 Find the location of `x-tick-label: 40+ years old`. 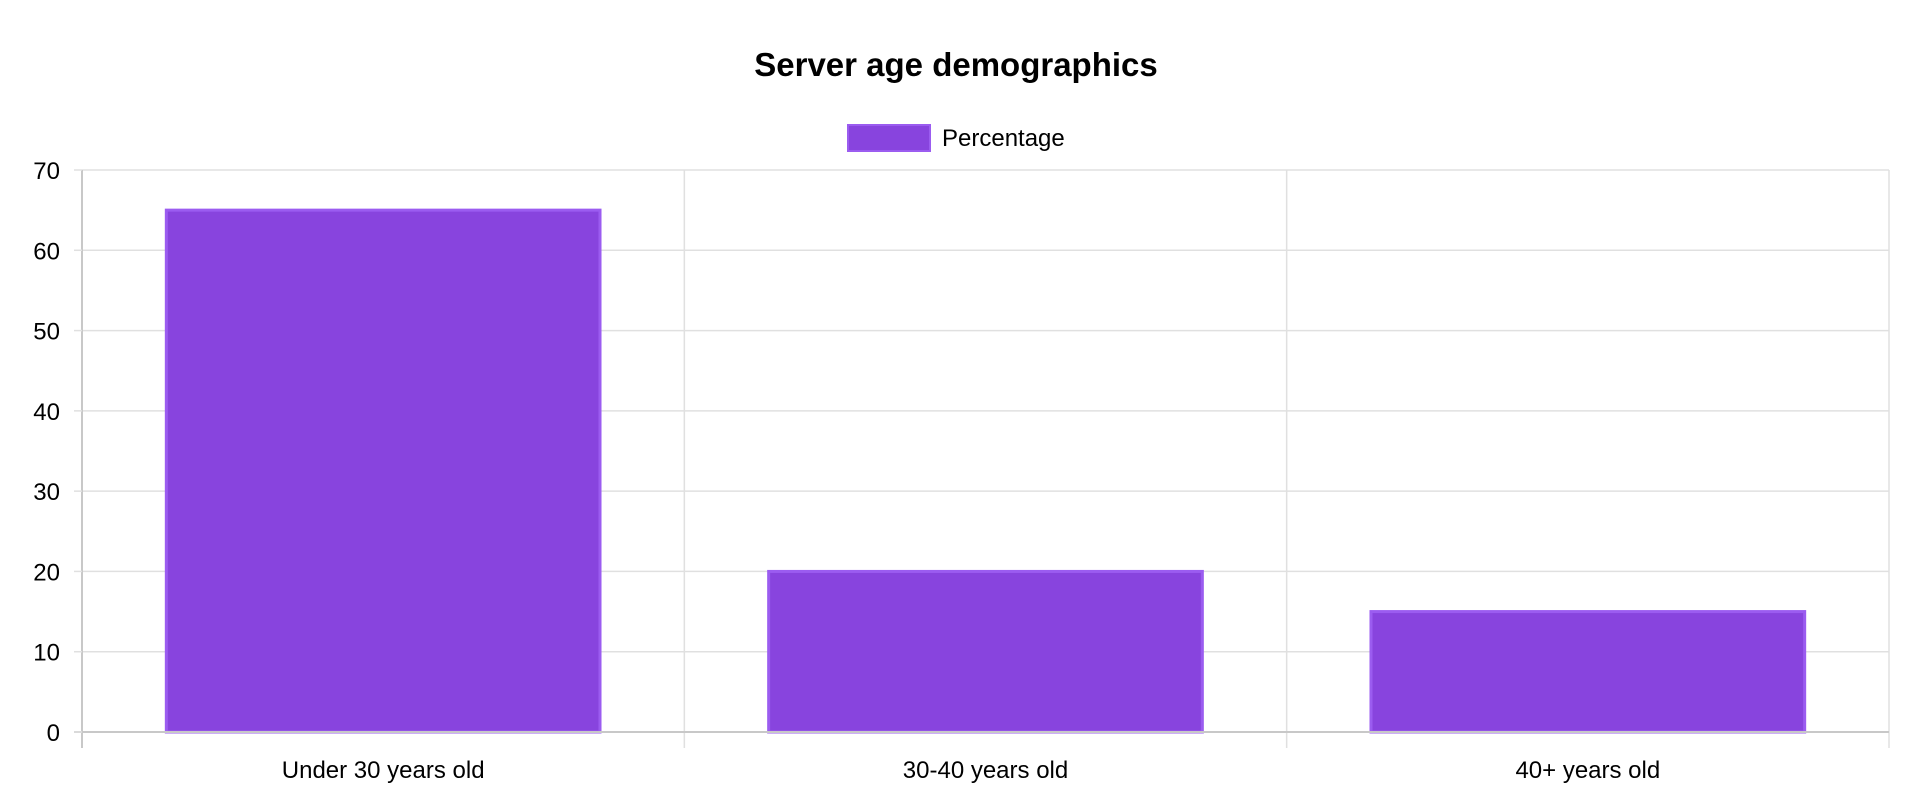

x-tick-label: 40+ years old is located at coordinates (1587, 770).